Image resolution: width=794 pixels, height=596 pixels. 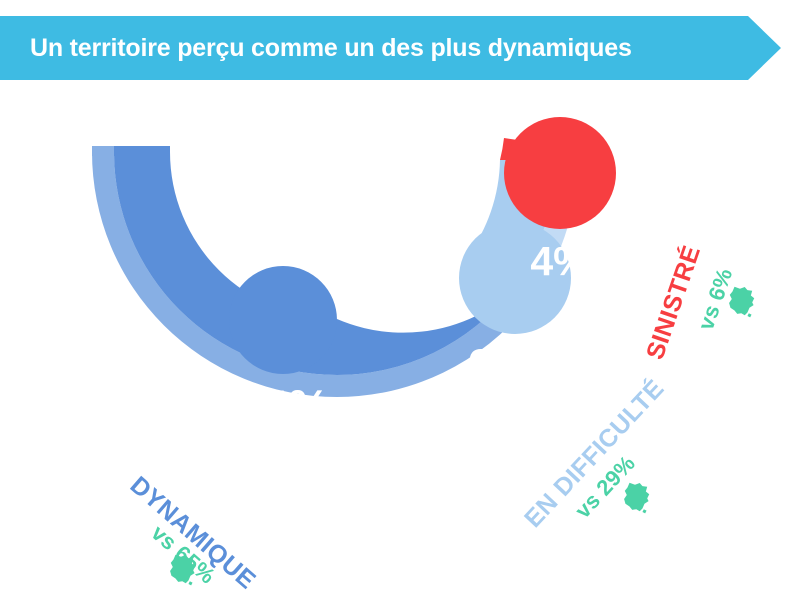 What do you see at coordinates (103, 151) in the screenshot?
I see `arc-rim-start-cap` at bounding box center [103, 151].